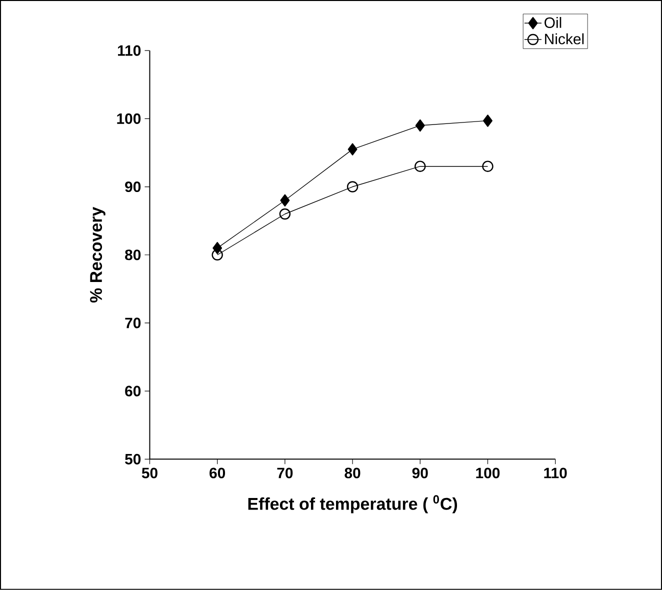  Describe the element at coordinates (133, 391) in the screenshot. I see `y-tick-label: 60` at that location.